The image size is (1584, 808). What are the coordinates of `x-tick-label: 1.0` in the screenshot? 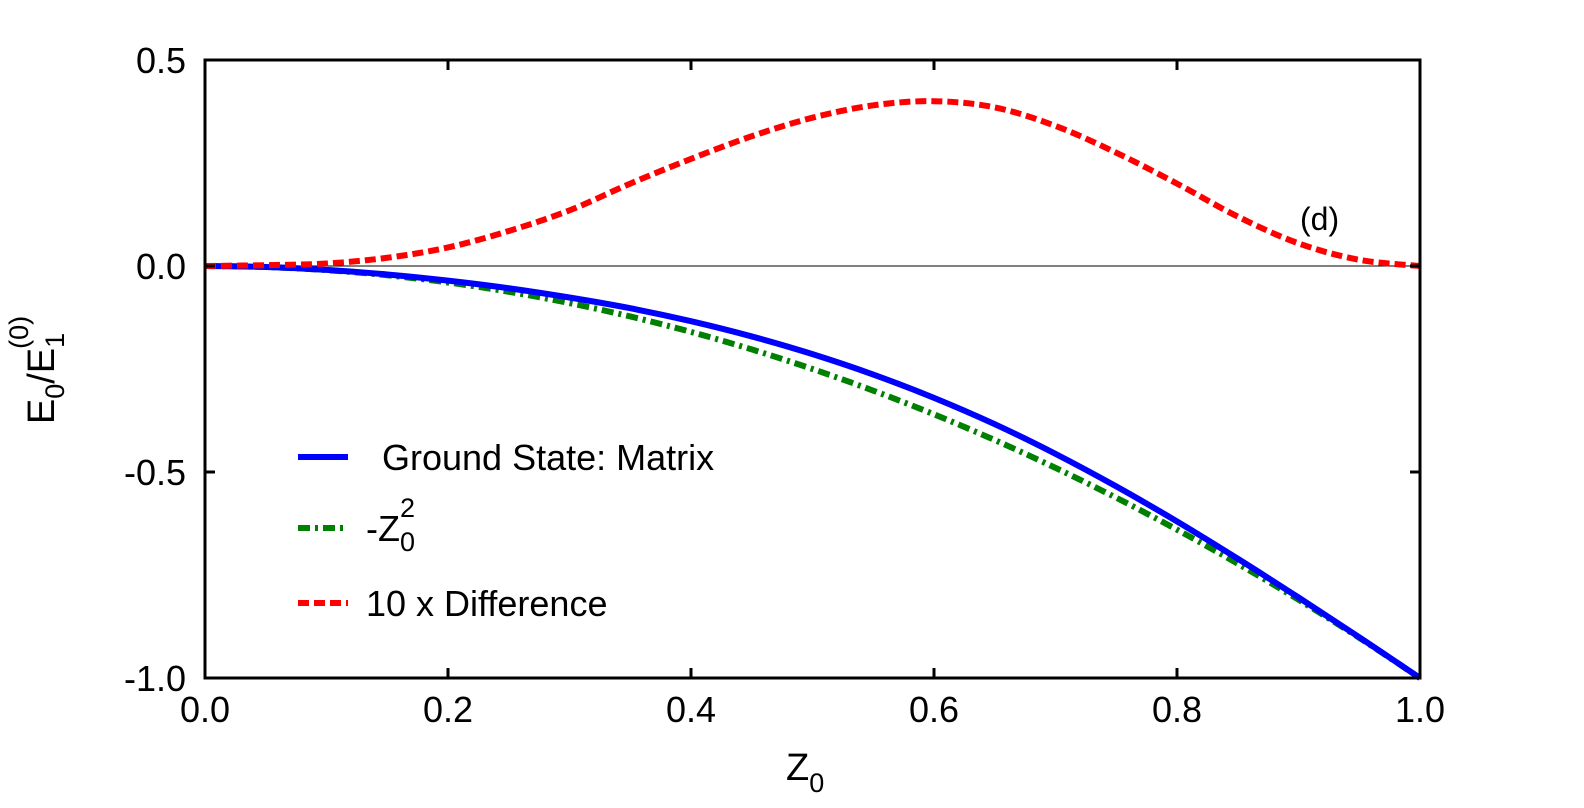 It's located at (1420, 709).